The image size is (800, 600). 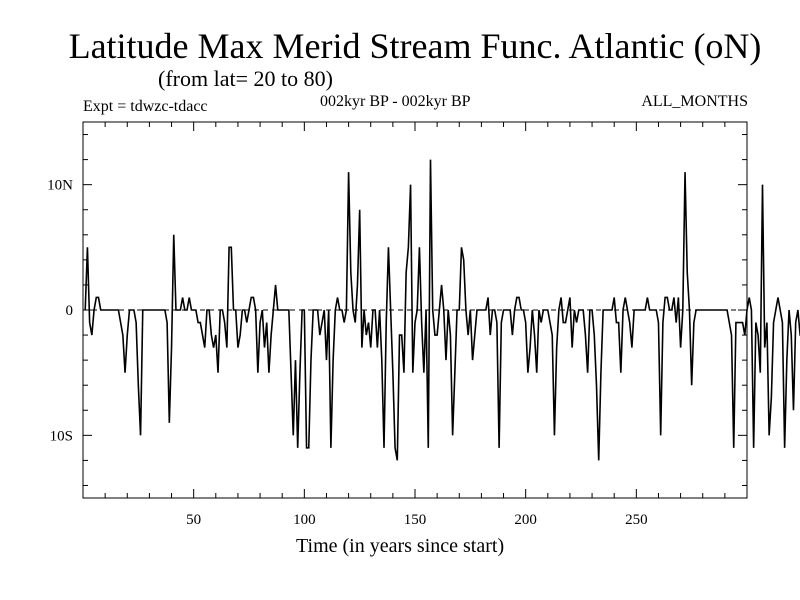 I want to click on experiment-label: Expt = tdwzc-tdacc, so click(x=145, y=106).